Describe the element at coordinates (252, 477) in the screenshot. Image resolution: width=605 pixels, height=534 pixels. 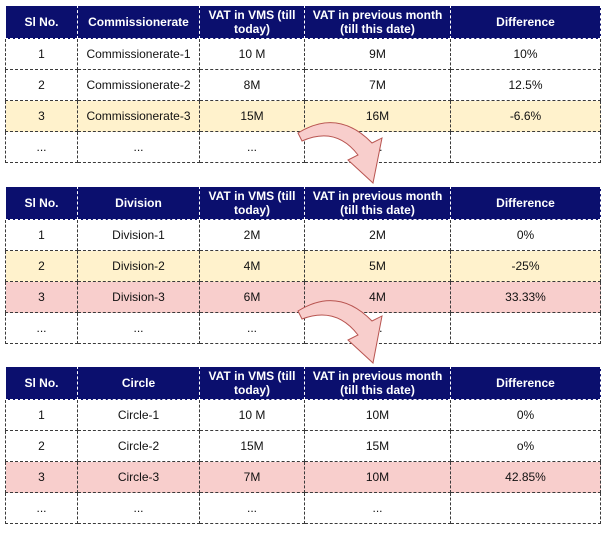
I see `cell-vat-vms: 7M` at that location.